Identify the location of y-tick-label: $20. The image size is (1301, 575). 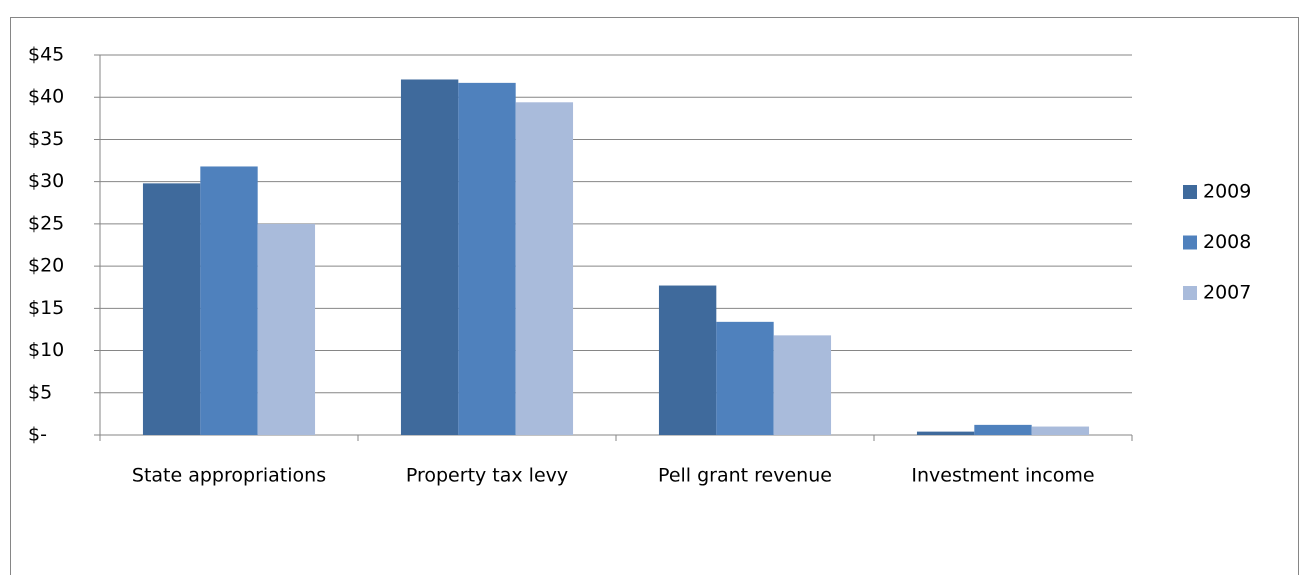
(46, 266).